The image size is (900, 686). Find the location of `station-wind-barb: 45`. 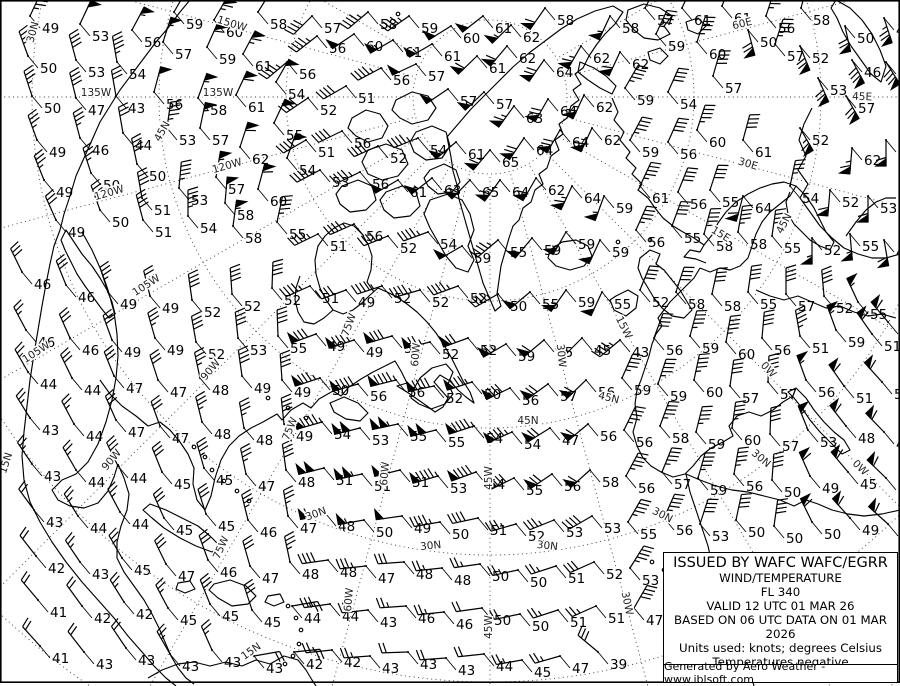

station-wind-barb: 45 is located at coordinates (129, 553).